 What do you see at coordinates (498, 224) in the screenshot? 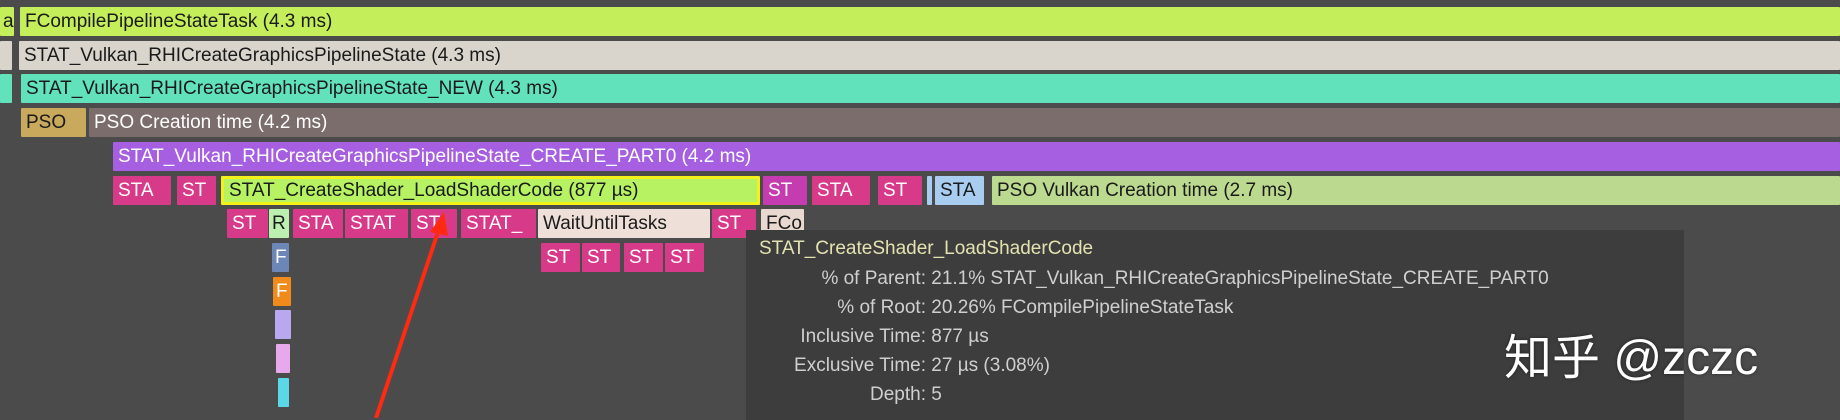
I see `timing-event-bar: STAT_` at bounding box center [498, 224].